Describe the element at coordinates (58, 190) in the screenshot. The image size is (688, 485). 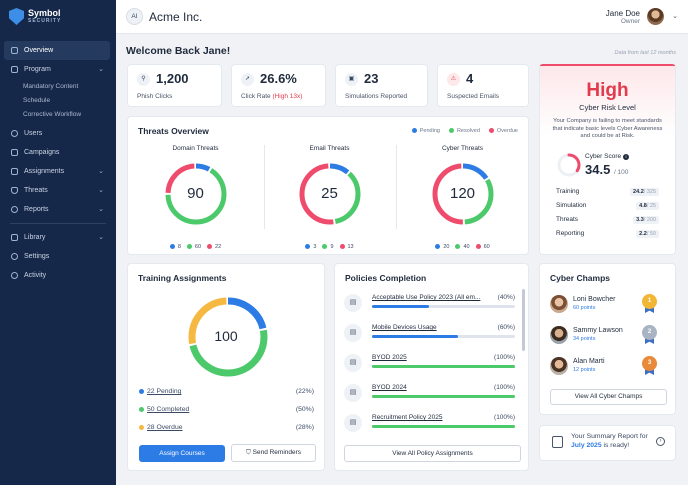
I see `sidebar-item-threats: Threats ⌄` at that location.